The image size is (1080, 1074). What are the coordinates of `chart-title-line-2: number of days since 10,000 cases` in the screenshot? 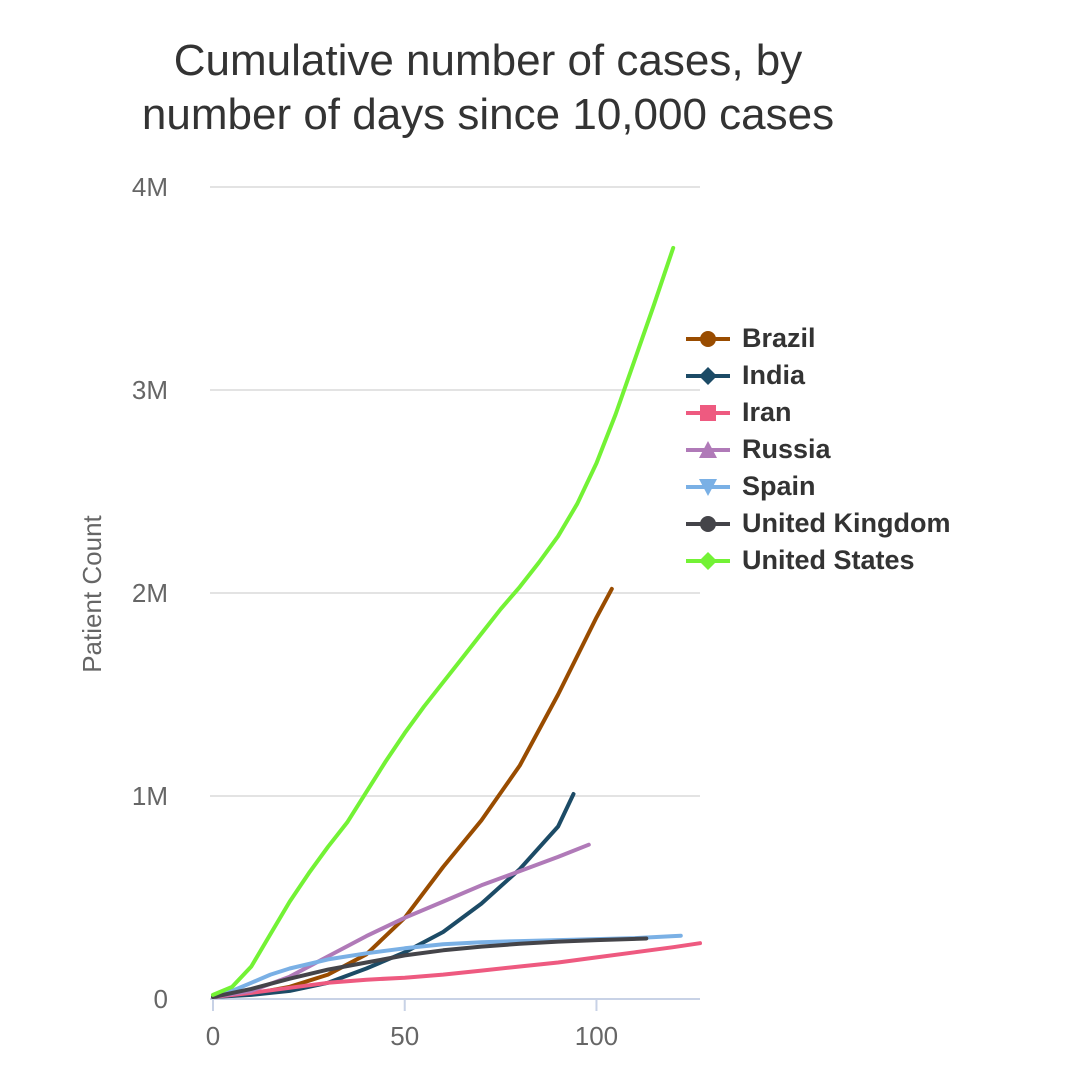 It's located at (488, 114).